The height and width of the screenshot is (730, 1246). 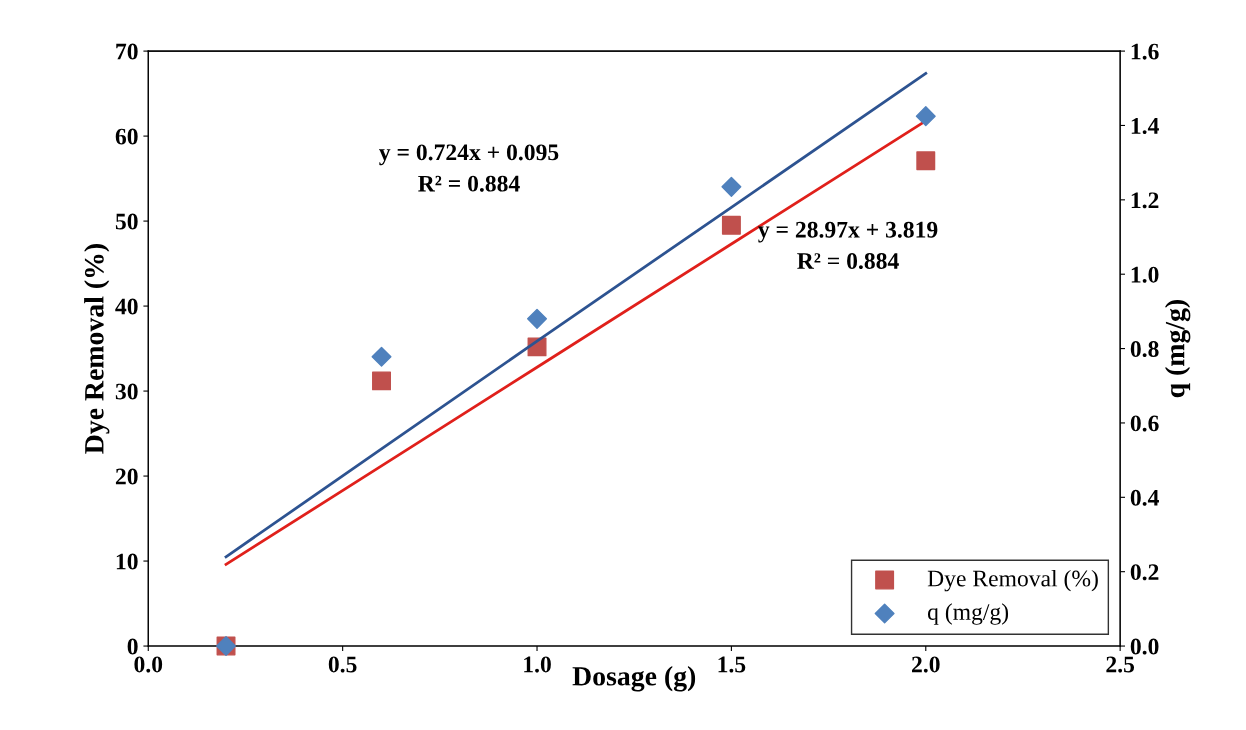 What do you see at coordinates (537, 664) in the screenshot?
I see `x-tick-label: 1.0` at bounding box center [537, 664].